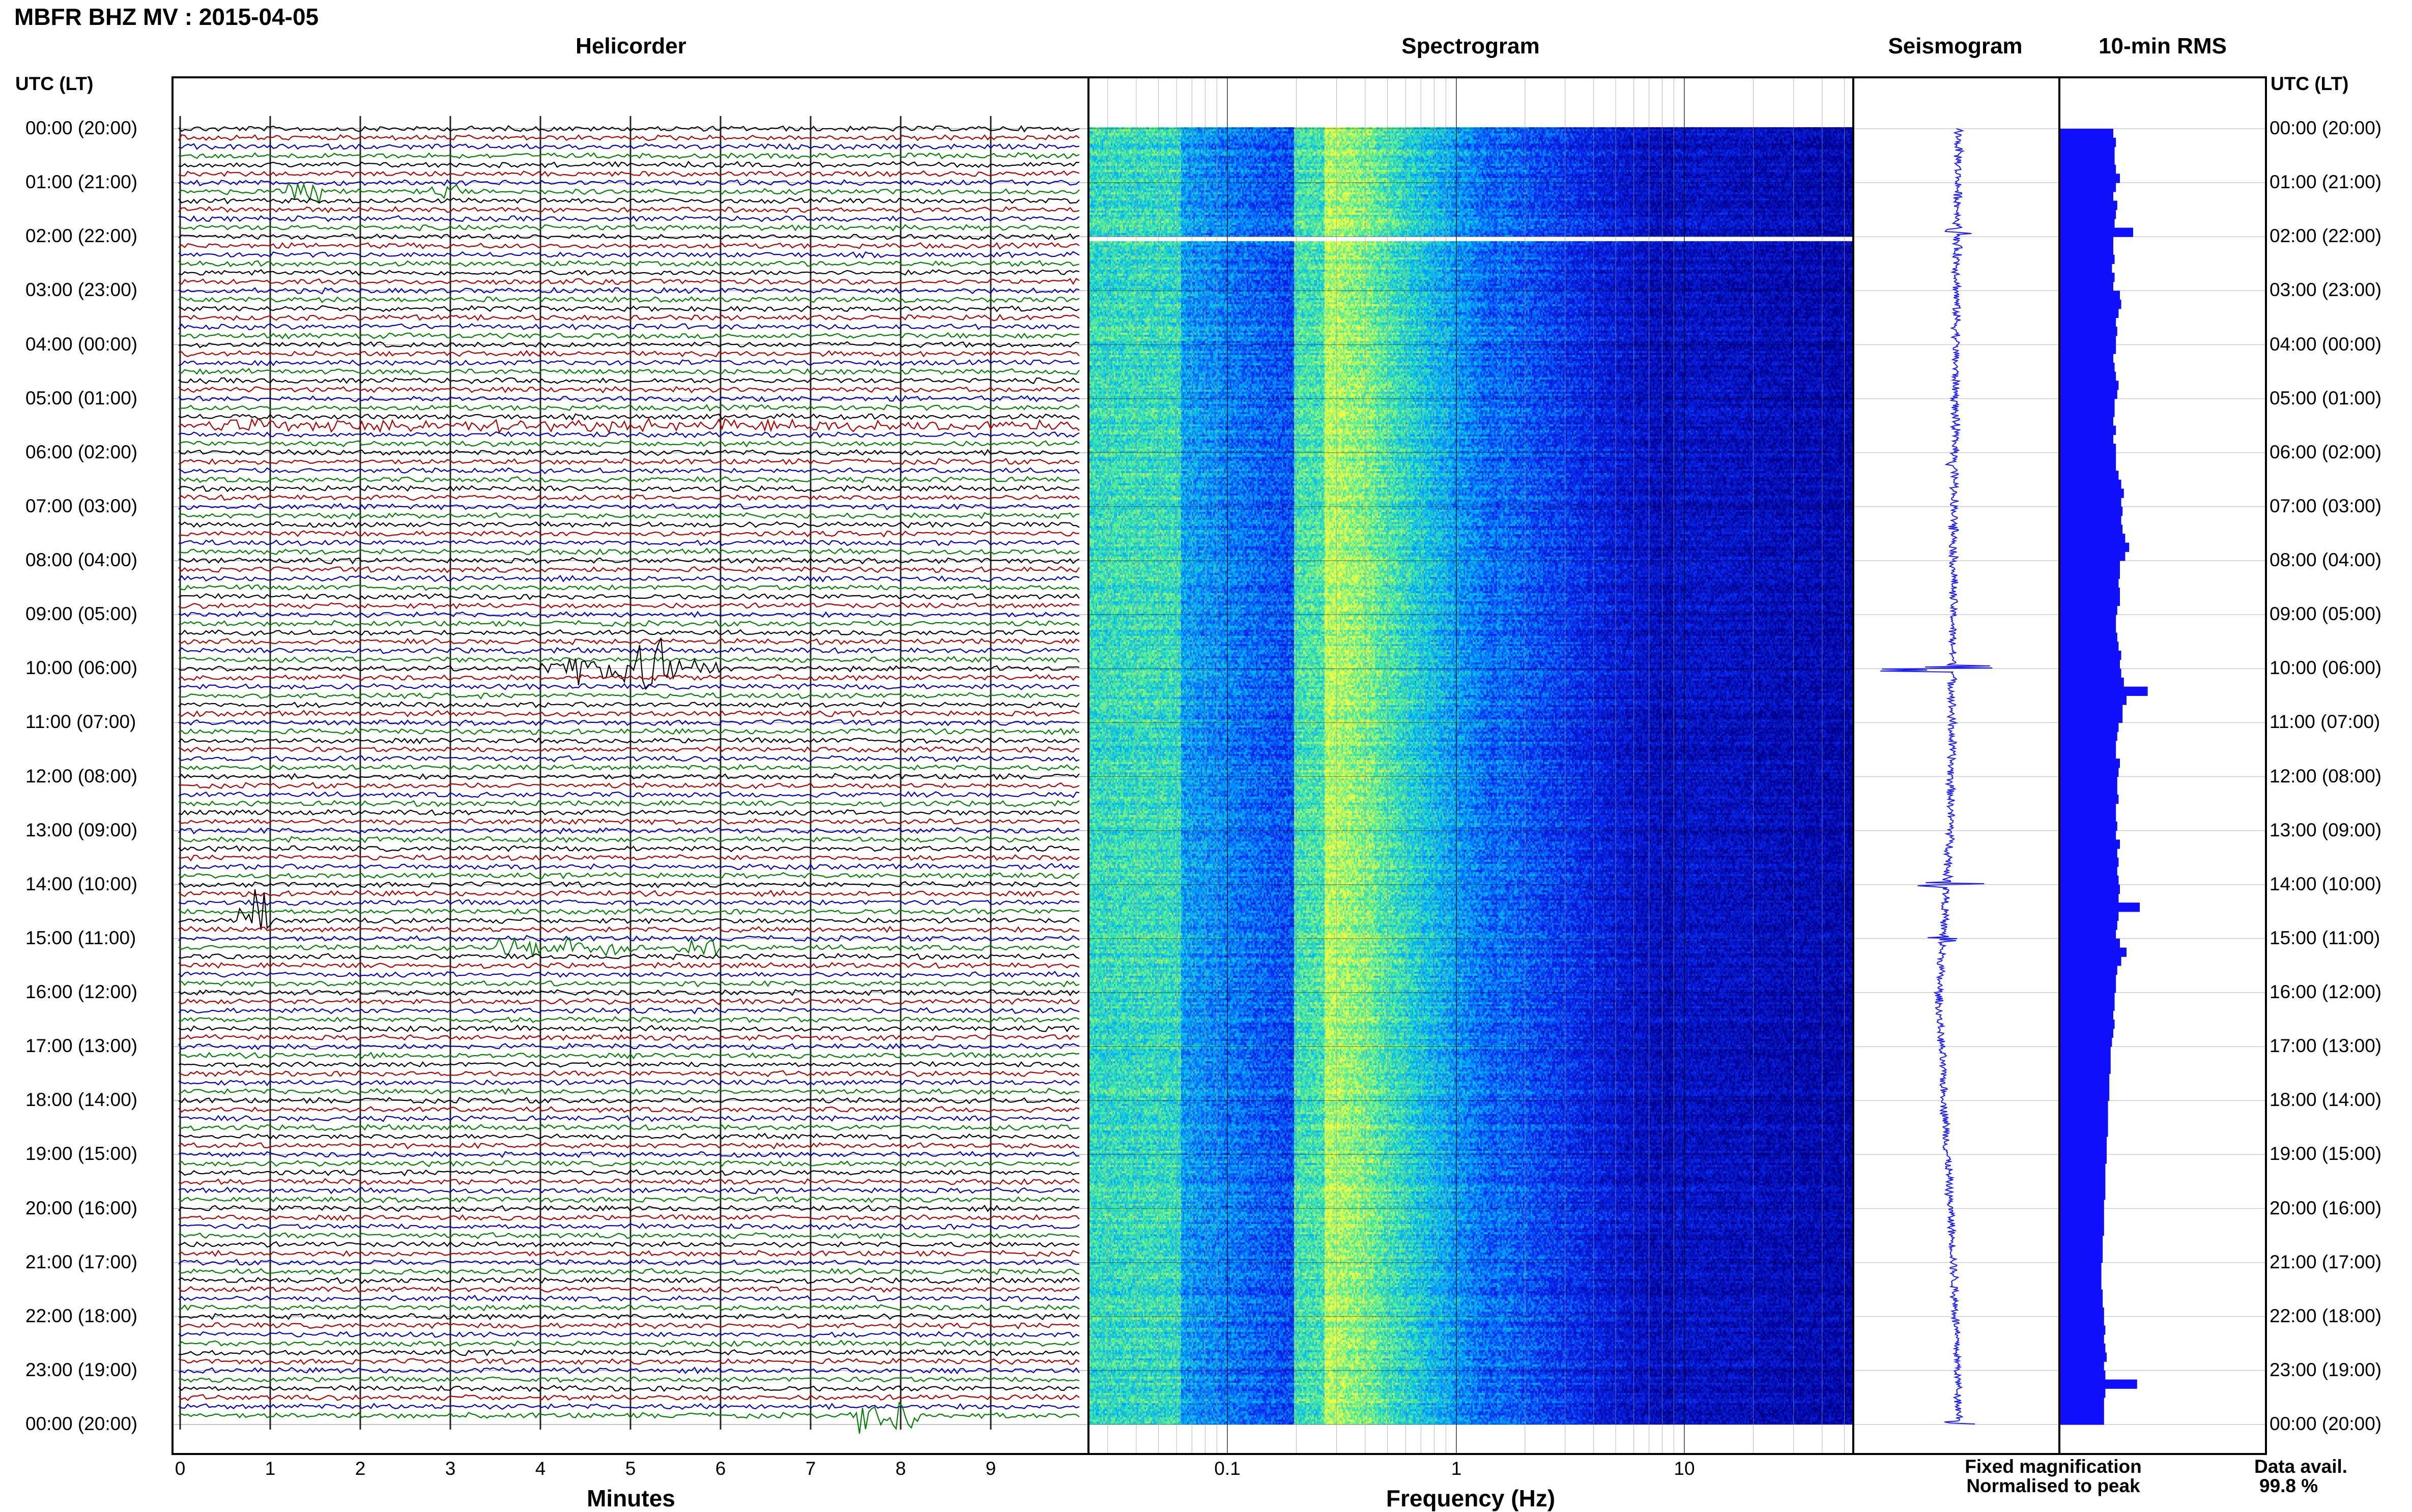  Describe the element at coordinates (55, 83) in the screenshot. I see `timezone-label-left: UTC (LT)` at that location.